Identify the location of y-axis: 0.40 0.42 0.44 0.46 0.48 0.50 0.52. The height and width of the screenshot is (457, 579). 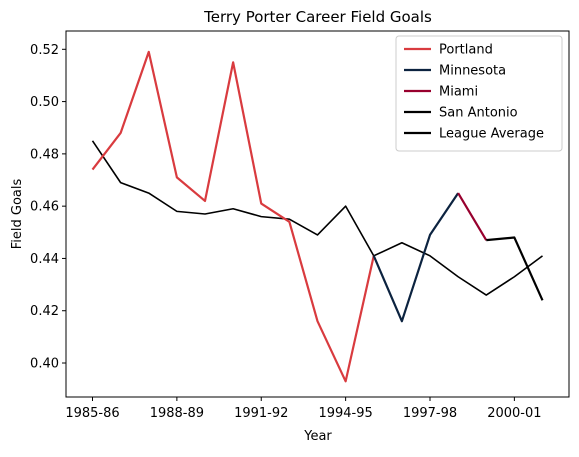
(48, 207).